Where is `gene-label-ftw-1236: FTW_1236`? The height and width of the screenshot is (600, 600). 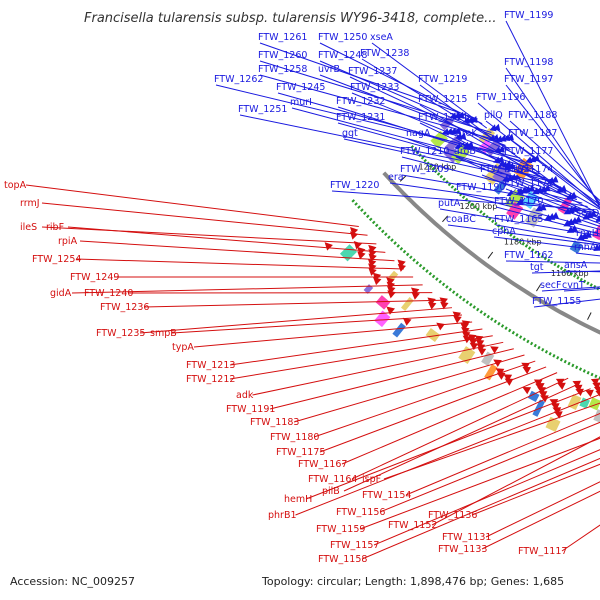
gene-label-ftw-1236: FTW_1236 is located at coordinates (124, 307).